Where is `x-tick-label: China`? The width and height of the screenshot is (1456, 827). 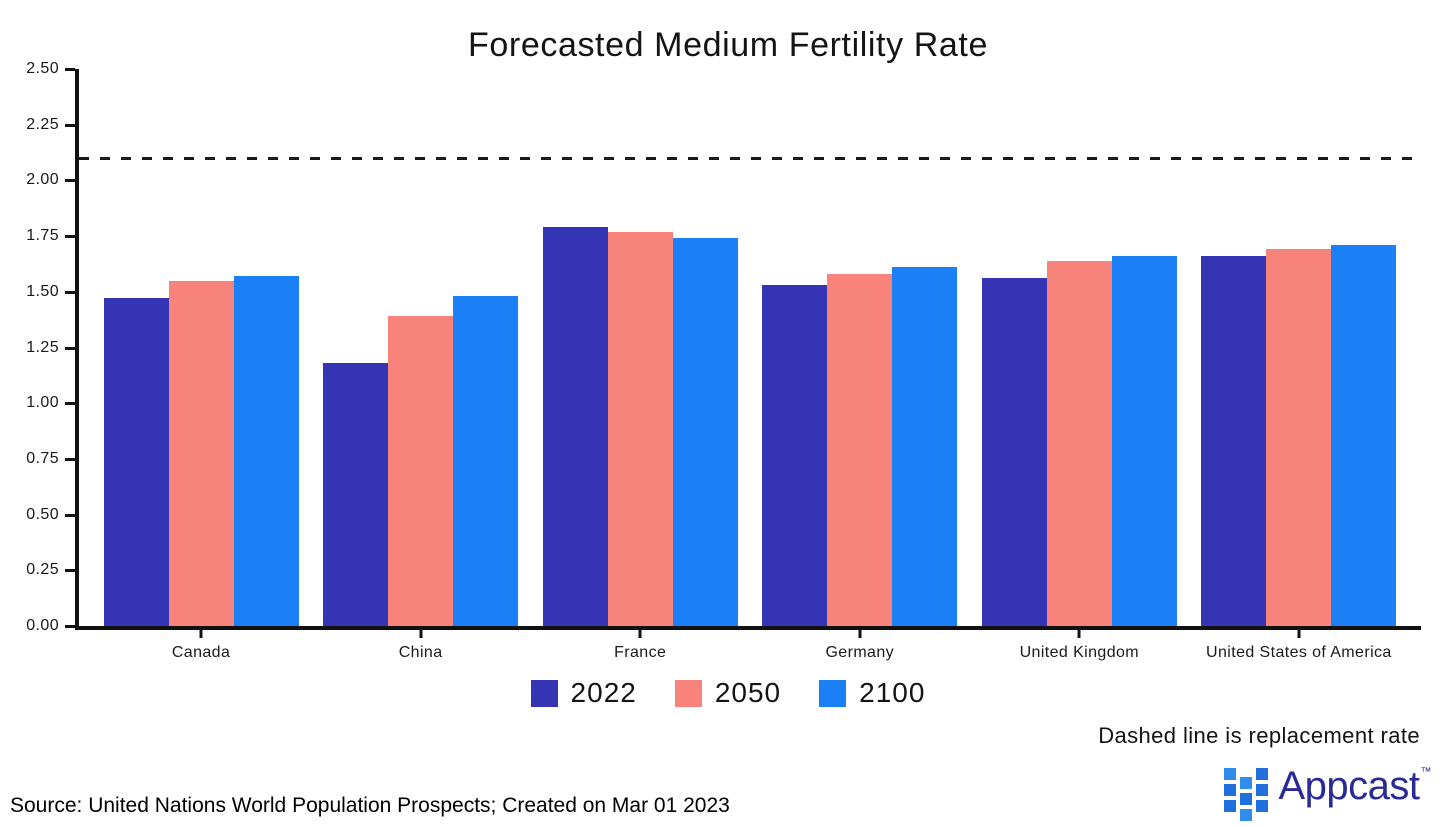
x-tick-label: China is located at coordinates (420, 652).